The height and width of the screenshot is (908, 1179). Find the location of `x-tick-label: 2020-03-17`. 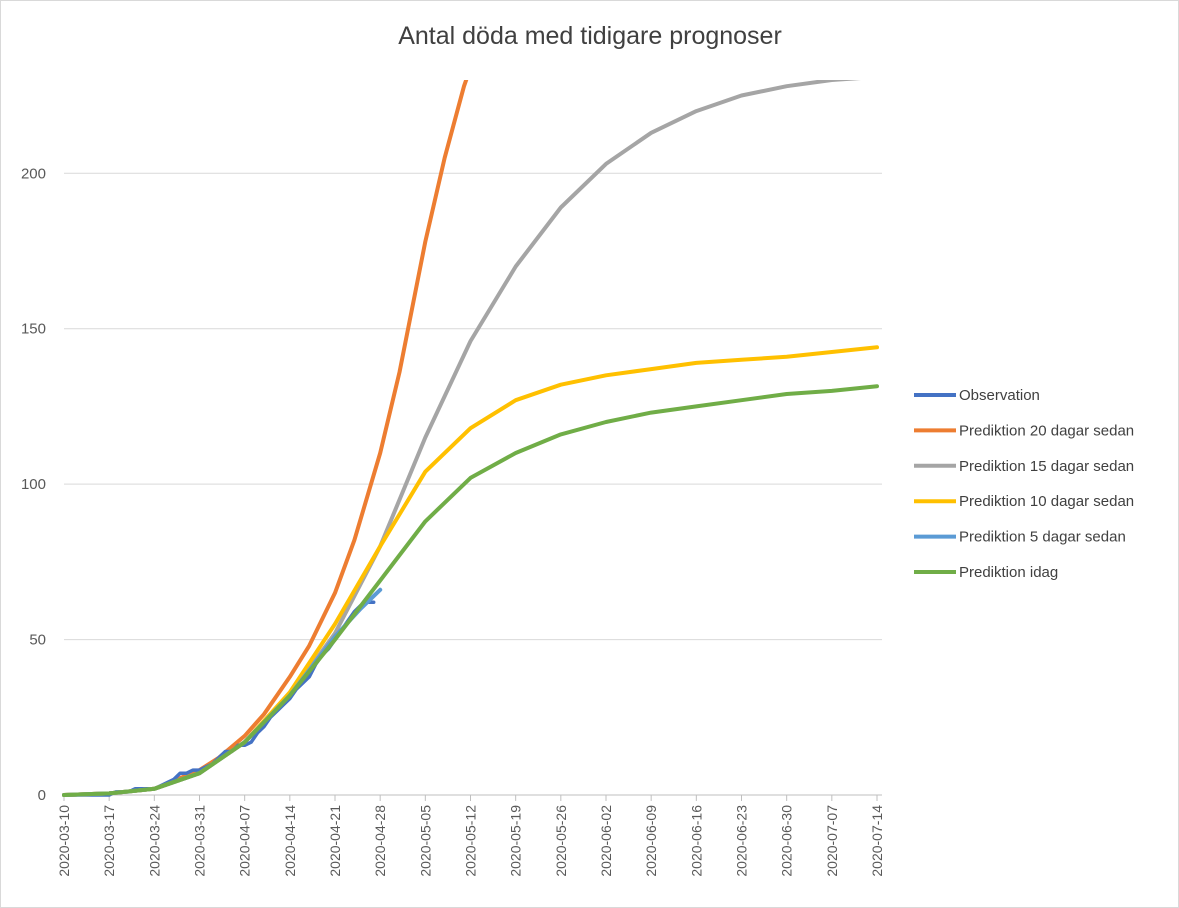

x-tick-label: 2020-03-17 is located at coordinates (109, 841).